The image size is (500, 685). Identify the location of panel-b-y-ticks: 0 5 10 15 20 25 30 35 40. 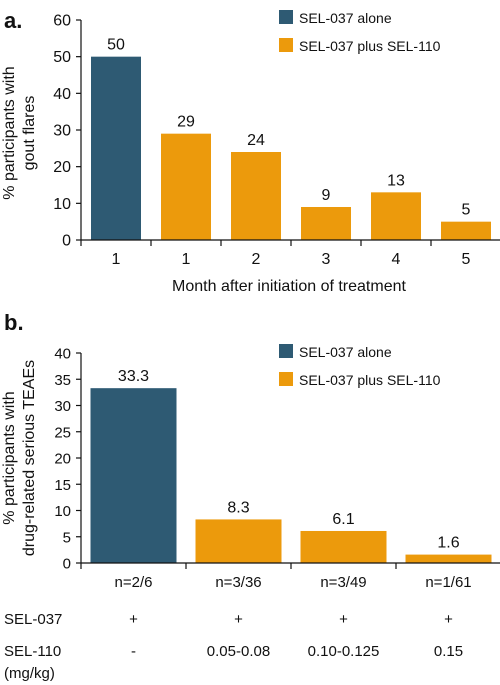
(67, 459).